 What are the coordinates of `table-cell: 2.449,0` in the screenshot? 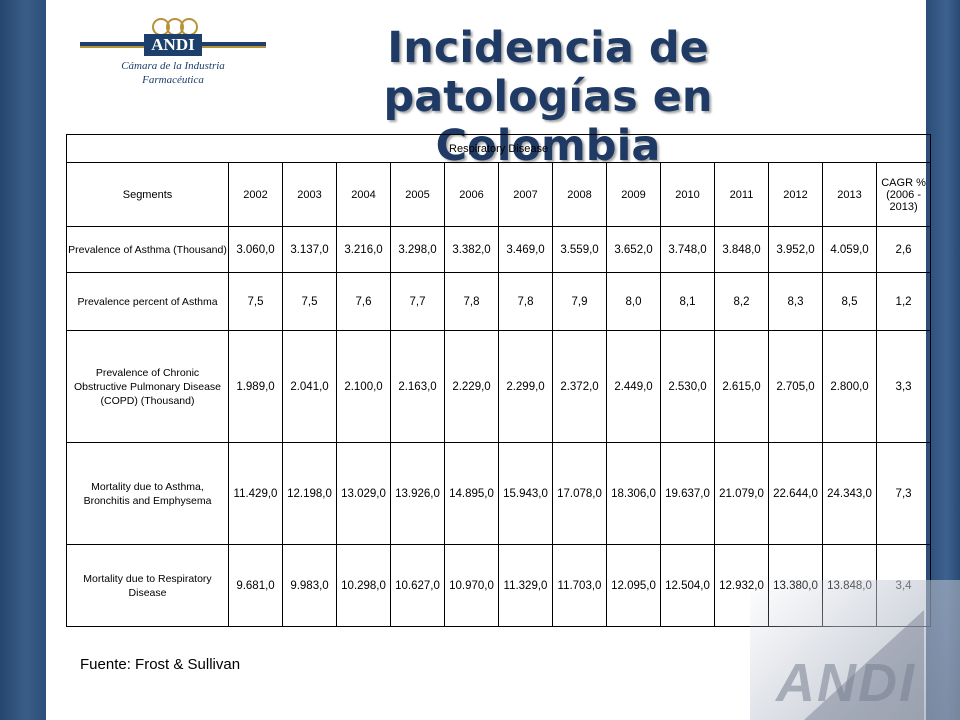 It's located at (633, 386).